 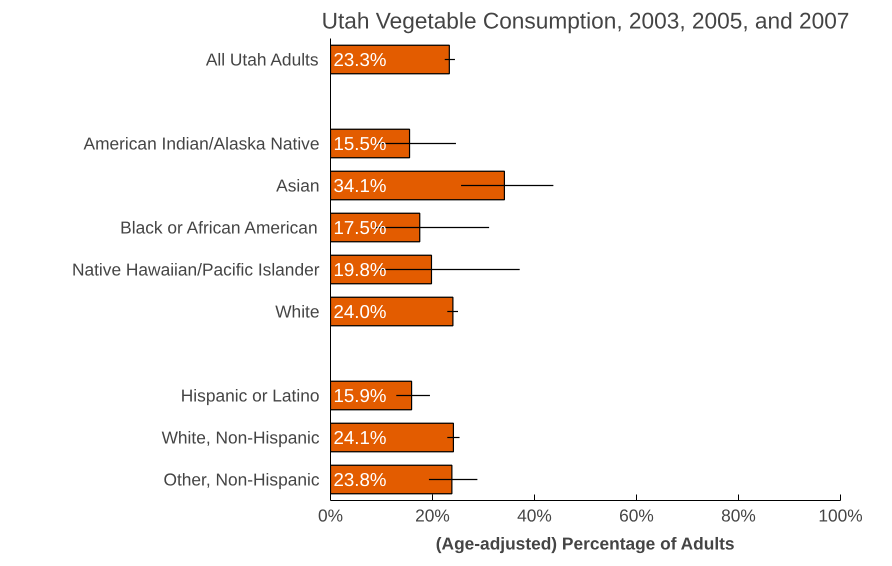 What do you see at coordinates (297, 312) in the screenshot?
I see `y-tick-label: White` at bounding box center [297, 312].